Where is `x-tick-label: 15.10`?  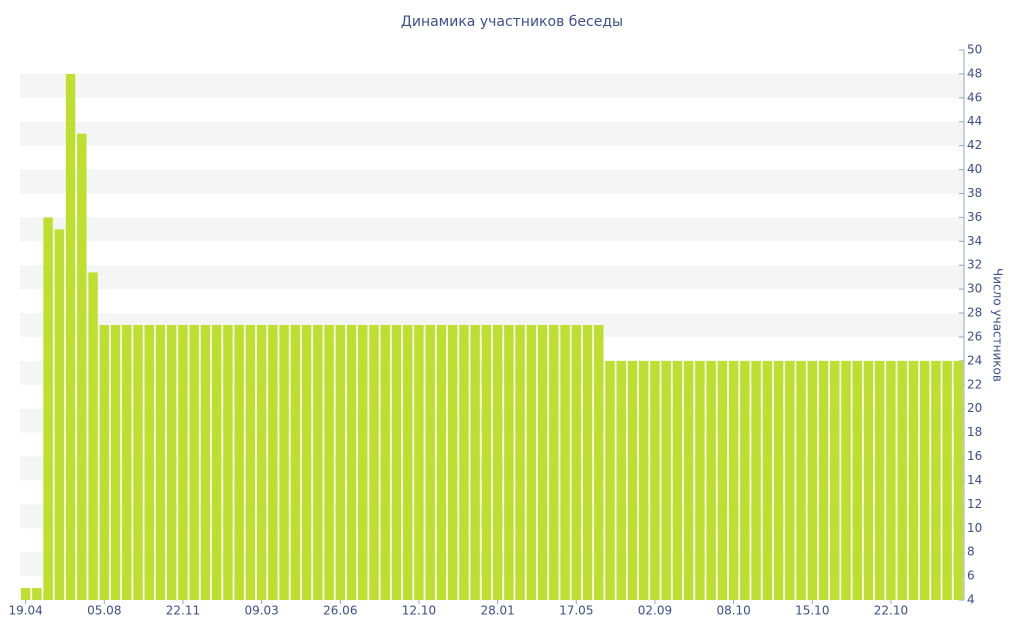
x-tick-label: 15.10 is located at coordinates (812, 611).